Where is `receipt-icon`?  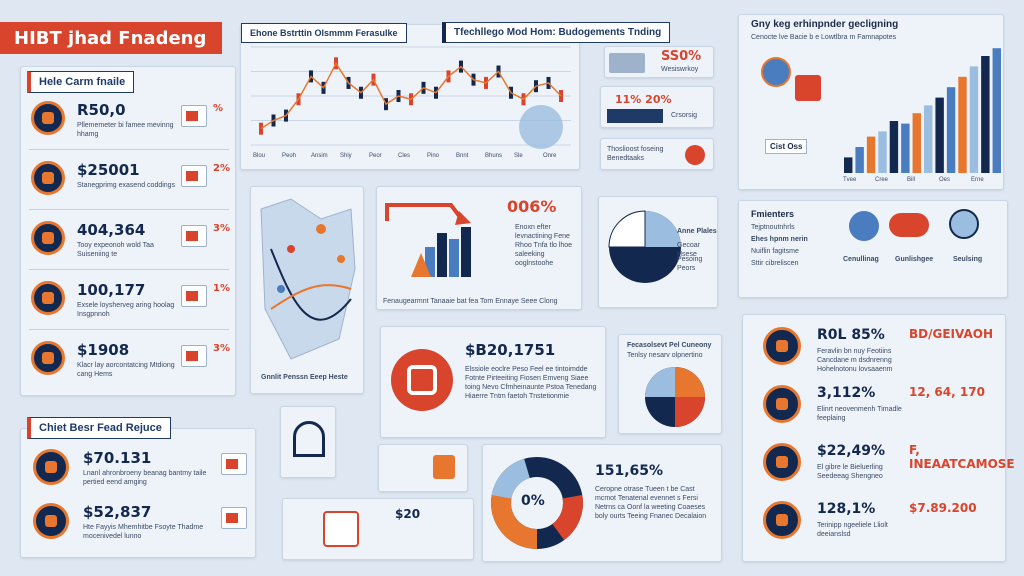 receipt-icon is located at coordinates (234, 518).